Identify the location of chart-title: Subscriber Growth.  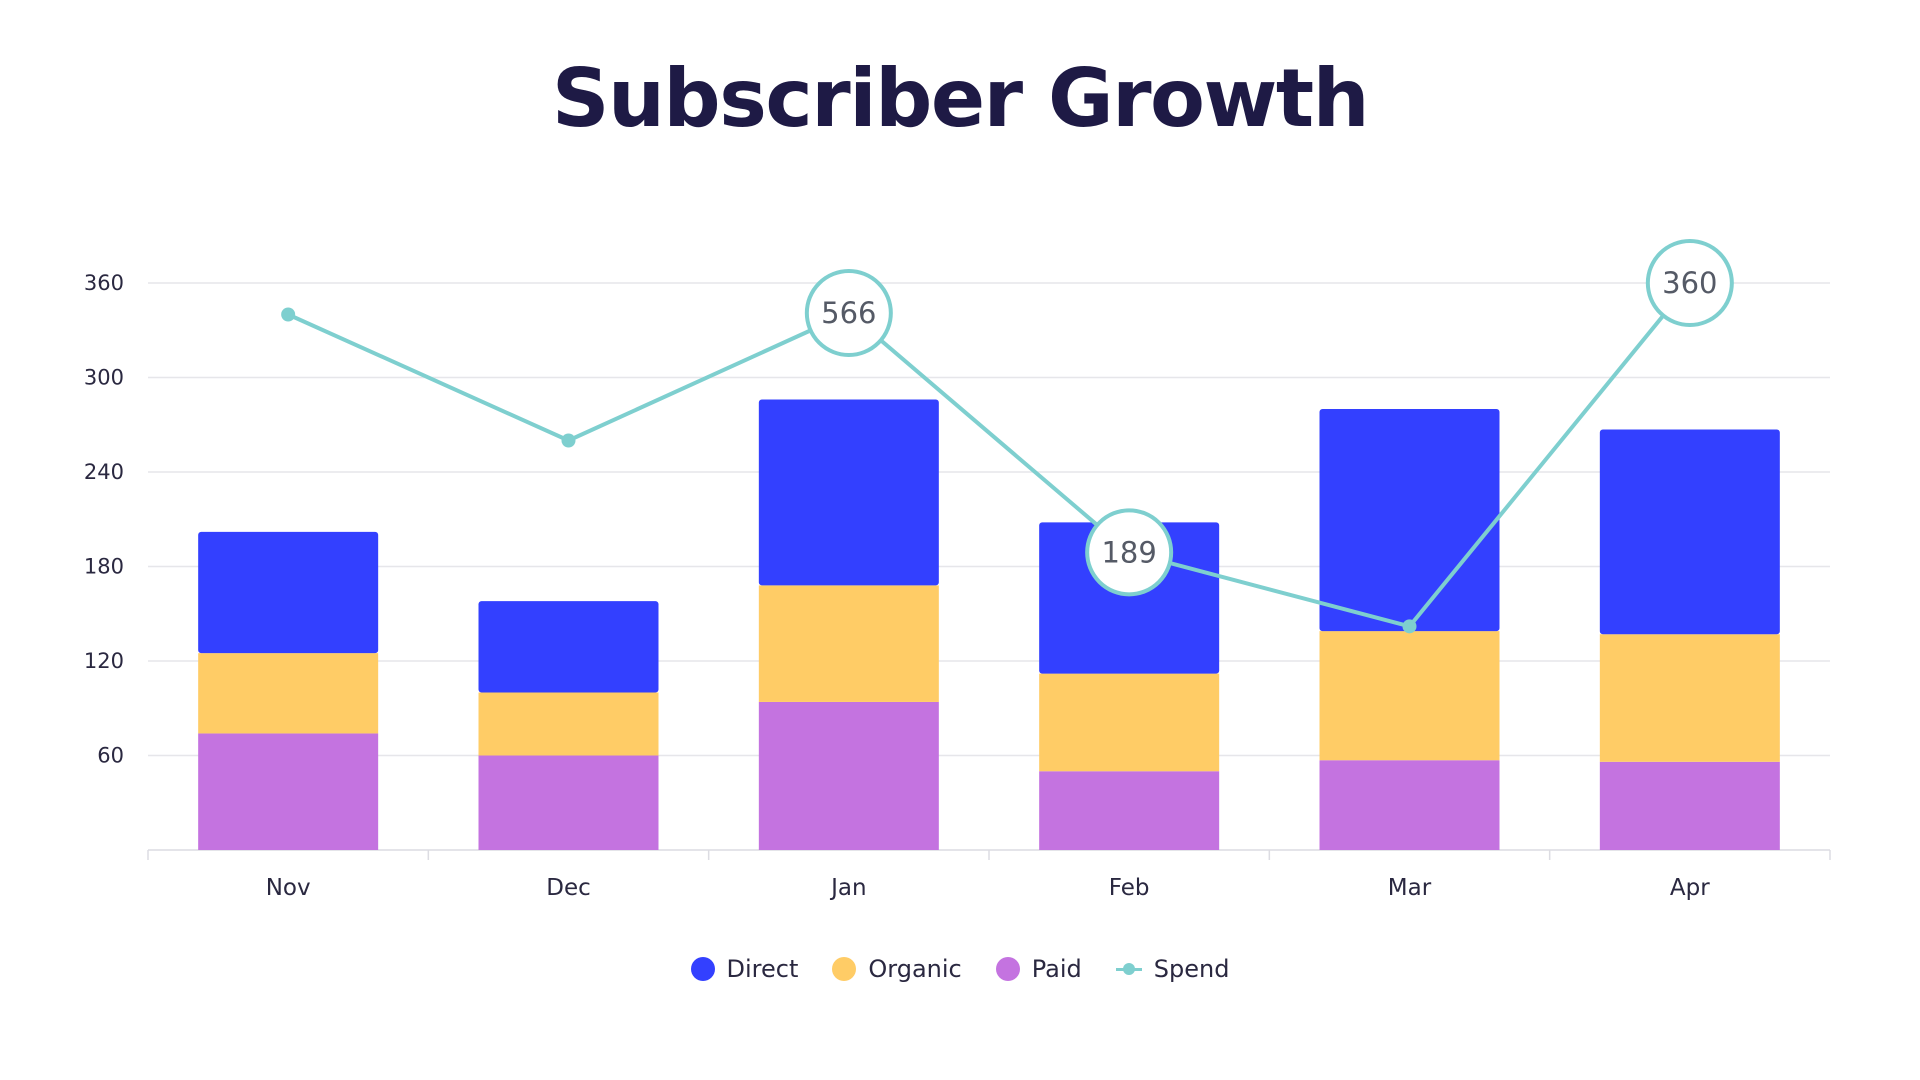
(960, 98).